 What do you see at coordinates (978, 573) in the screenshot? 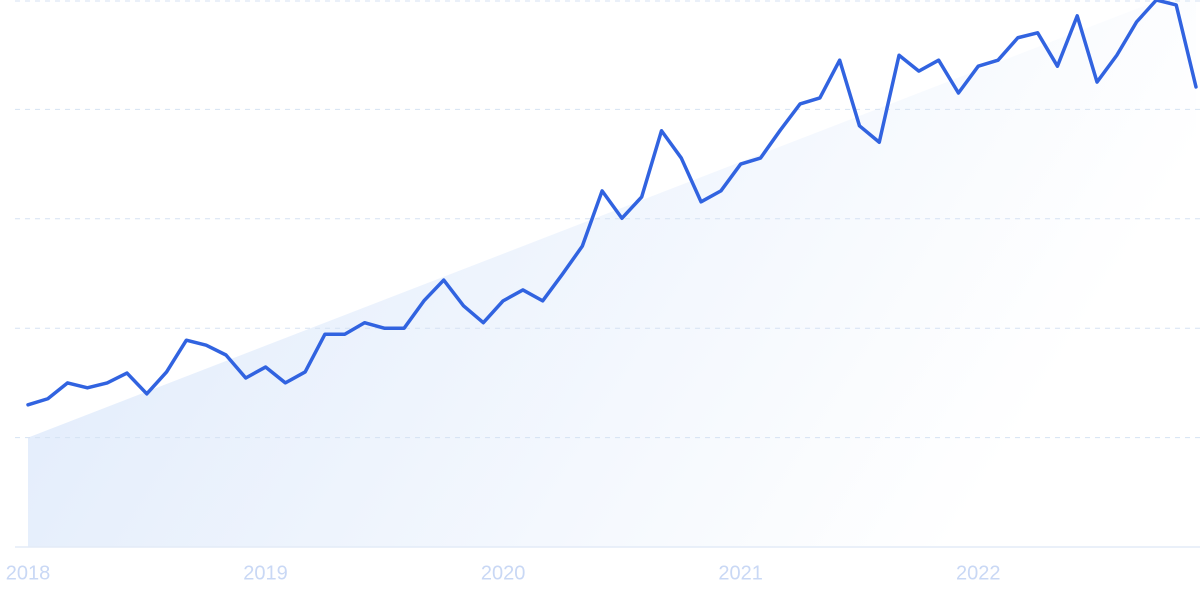
I see `x-tick-label: 2022` at bounding box center [978, 573].